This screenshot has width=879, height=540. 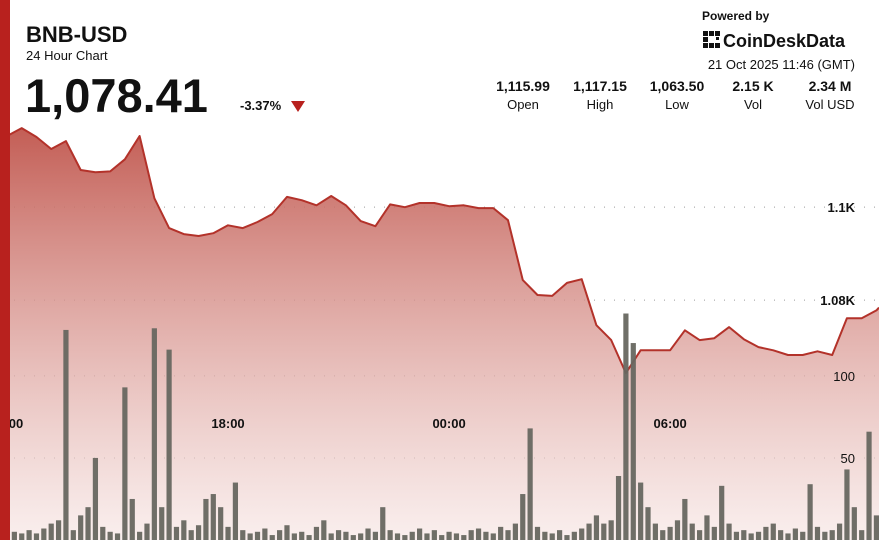 I want to click on brand-name: CoinDeskData, so click(x=784, y=41).